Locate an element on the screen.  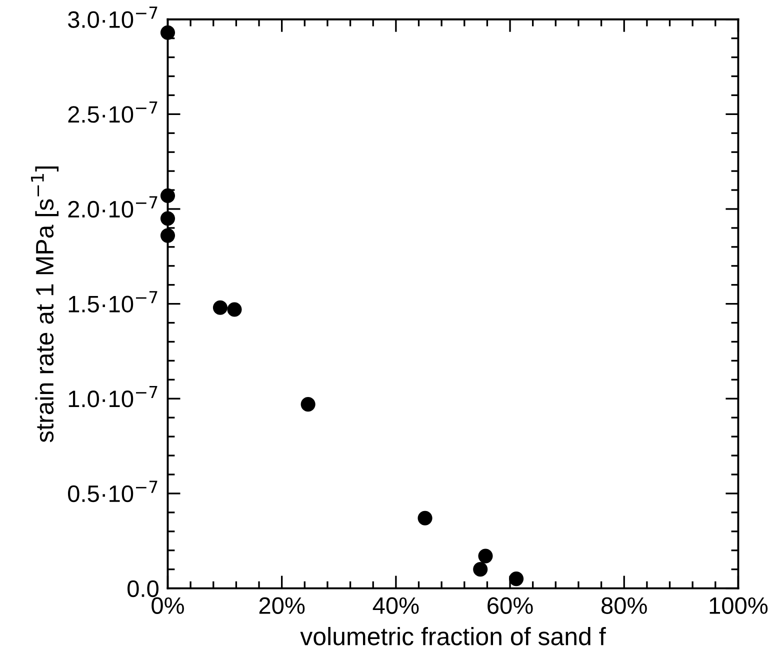
x-axis-title: volumetric fraction of sand f is located at coordinates (453, 636).